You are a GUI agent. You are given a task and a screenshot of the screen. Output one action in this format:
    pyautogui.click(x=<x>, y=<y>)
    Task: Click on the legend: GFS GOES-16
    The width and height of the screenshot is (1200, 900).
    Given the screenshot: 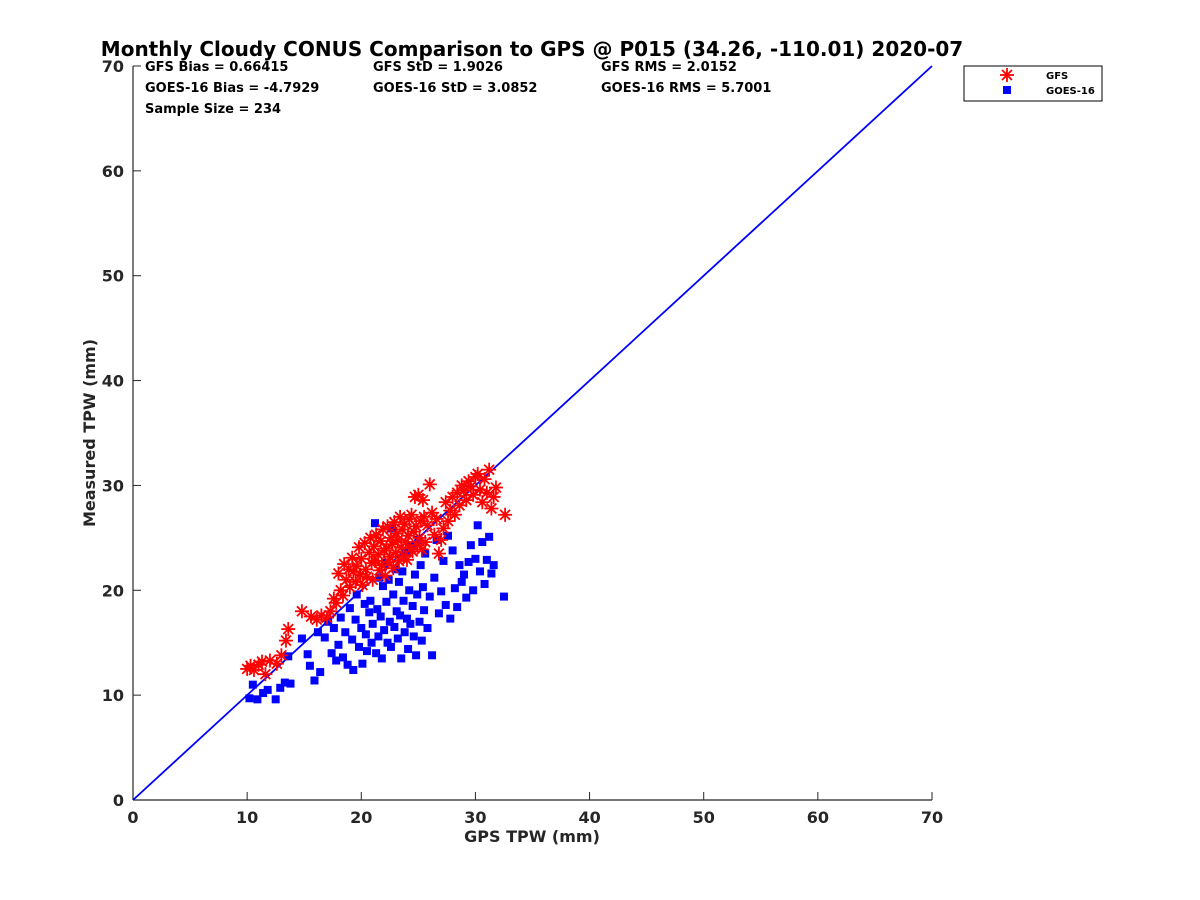 What is the action you would take?
    pyautogui.click(x=1033, y=83)
    